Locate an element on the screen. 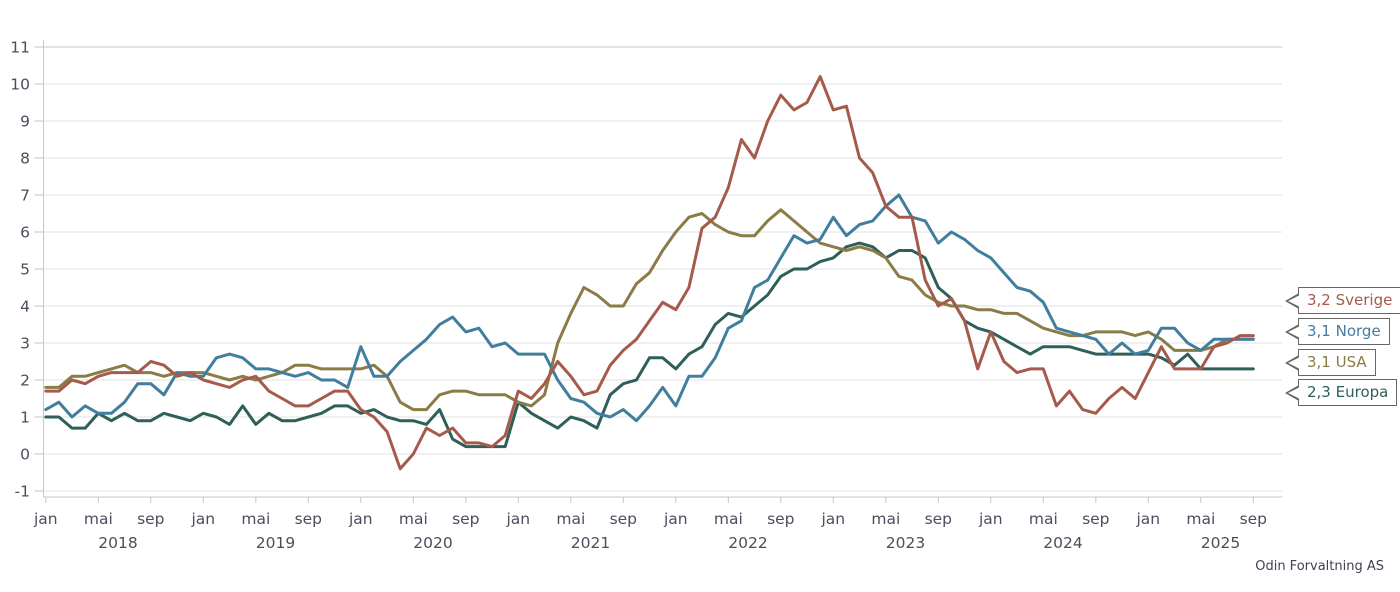 Image resolution: width=1400 pixels, height=592 pixels. svg-text: 2 is located at coordinates (25, 381).